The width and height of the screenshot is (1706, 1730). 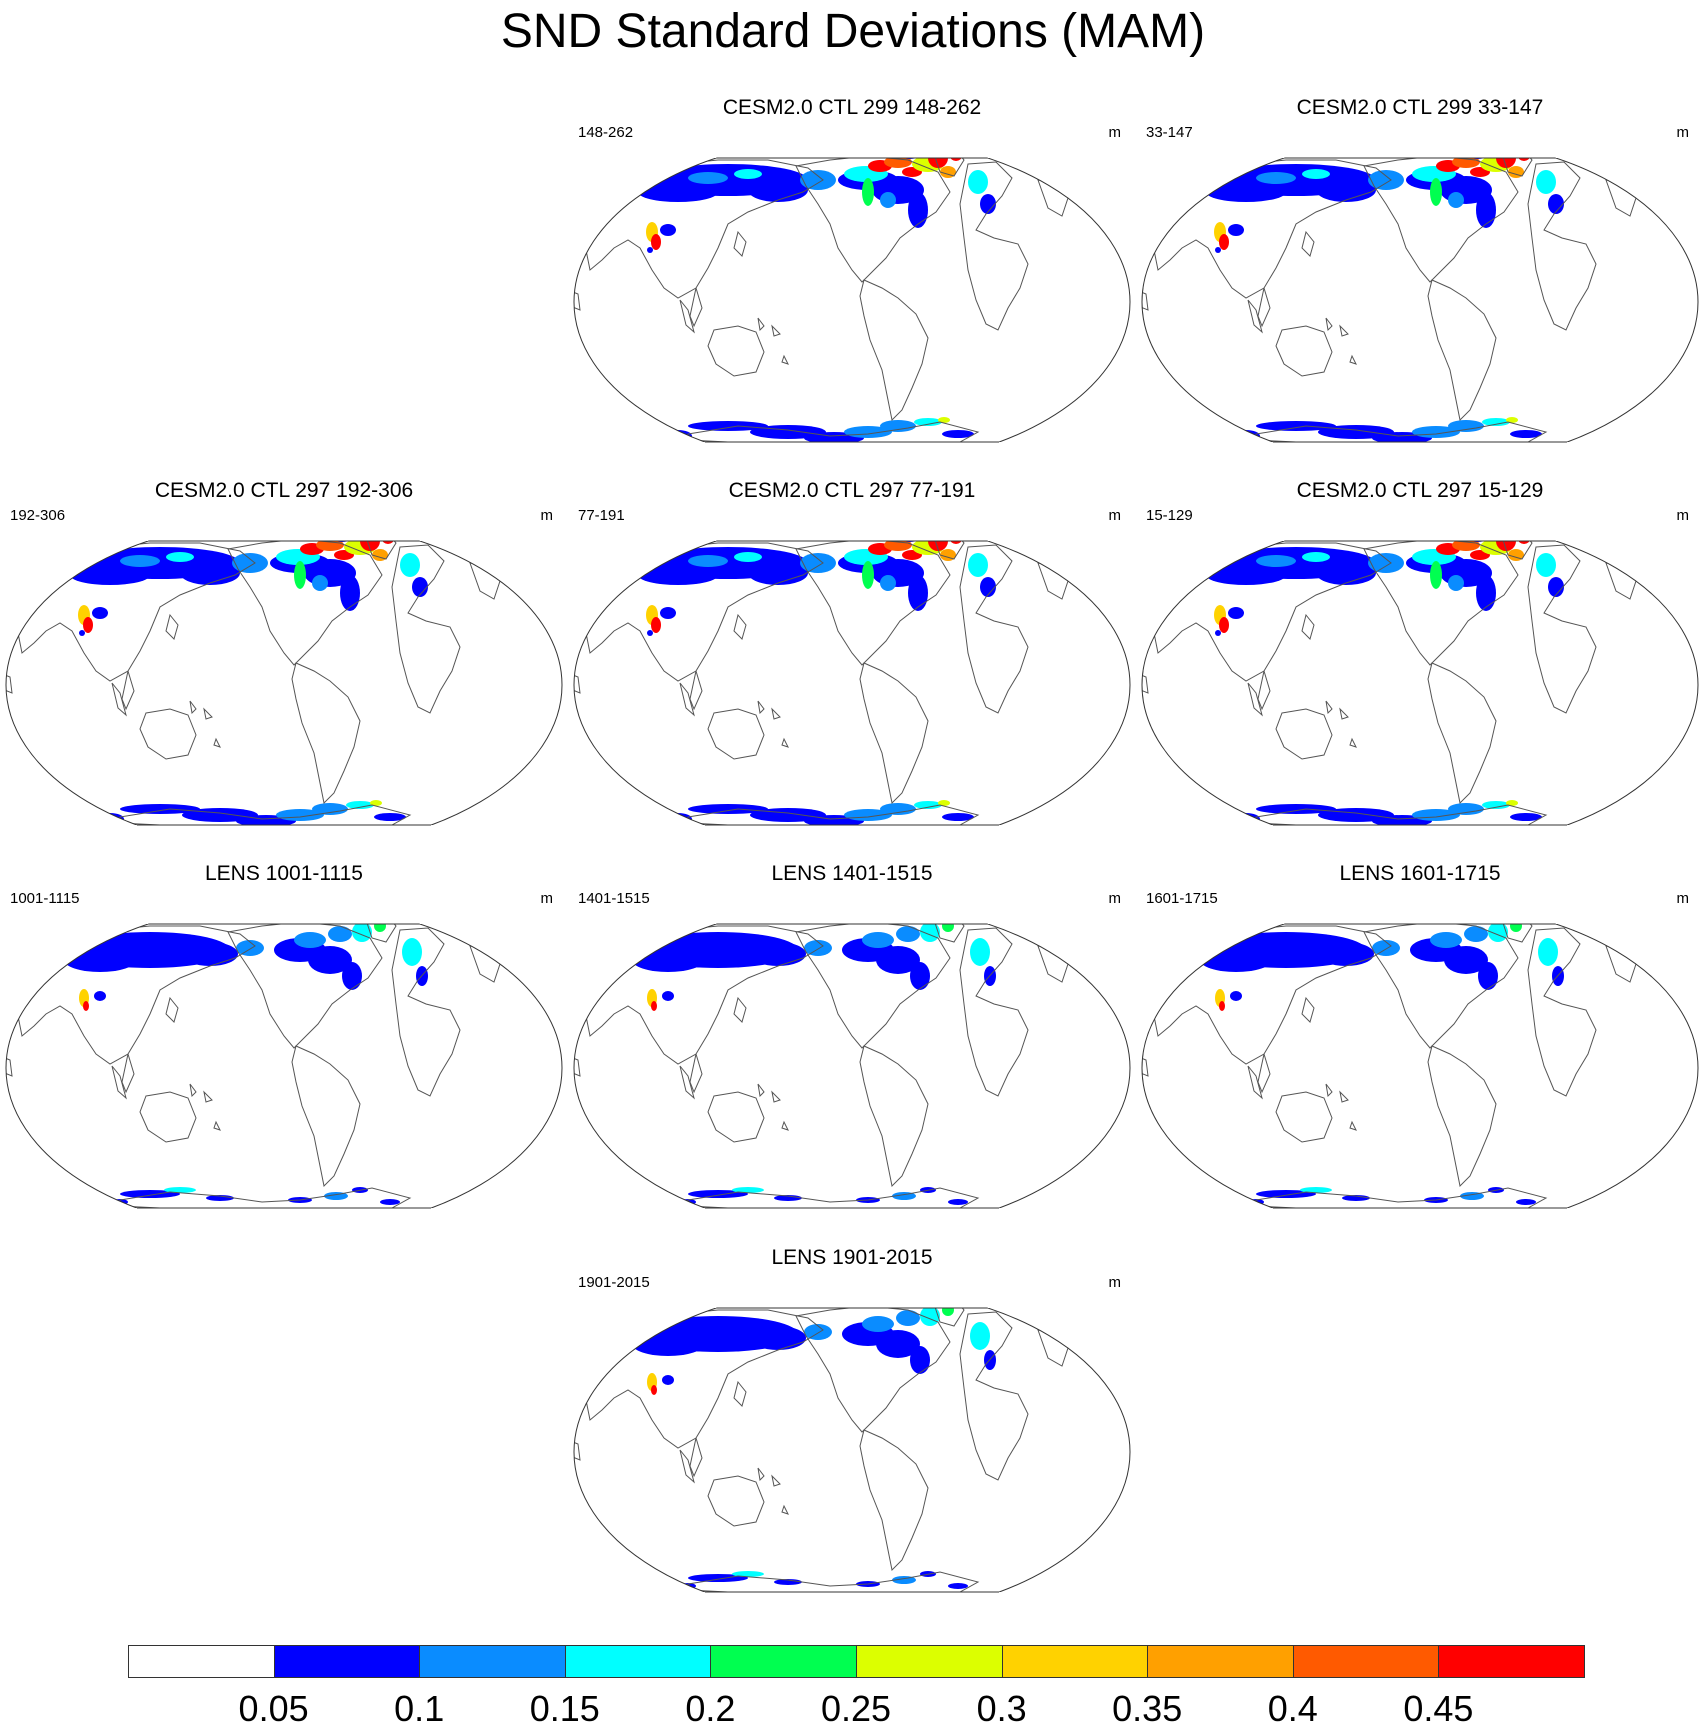 I want to click on map-panel: CESM2.0 CTL 297 77-191 77-191 m, so click(x=852, y=664).